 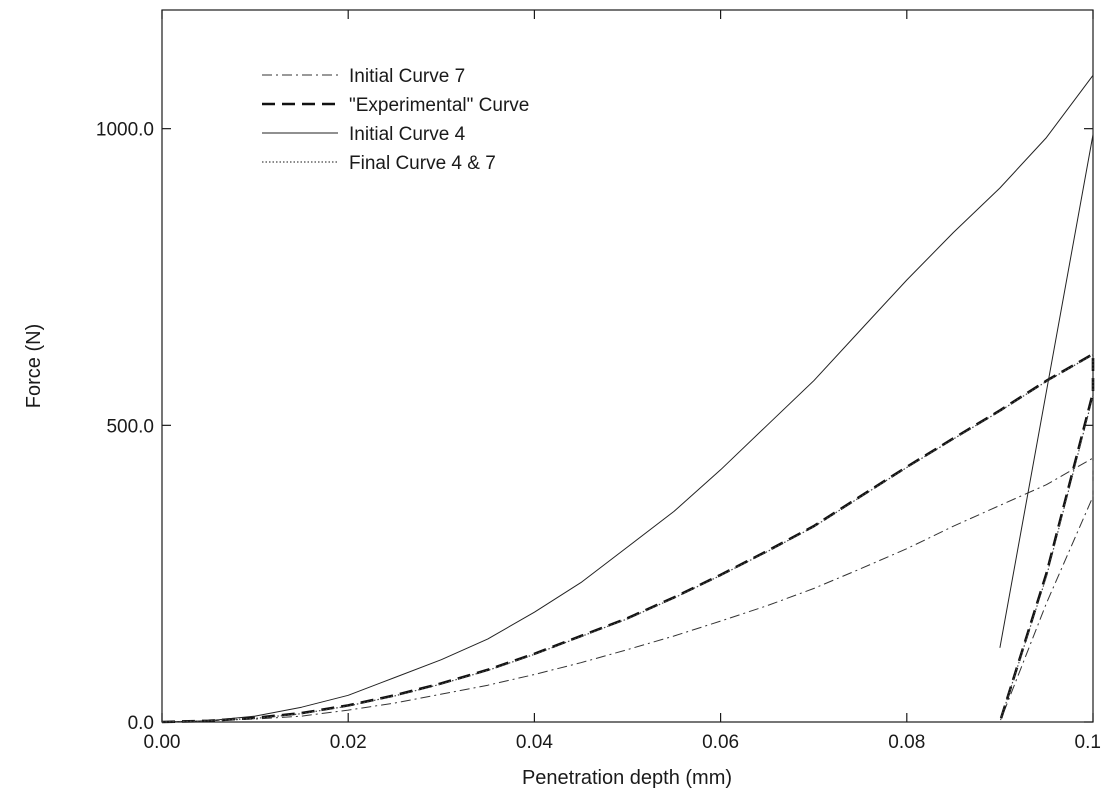 What do you see at coordinates (348, 742) in the screenshot?
I see `x-tick-label: 0.02` at bounding box center [348, 742].